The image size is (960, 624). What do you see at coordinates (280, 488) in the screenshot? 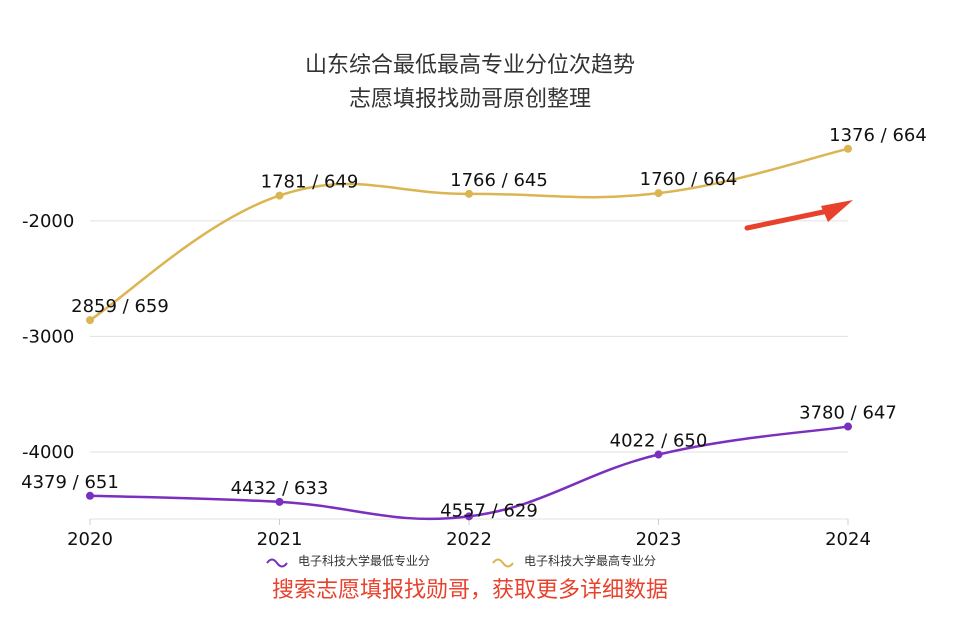
I see `data-label: 4432 / 633` at bounding box center [280, 488].